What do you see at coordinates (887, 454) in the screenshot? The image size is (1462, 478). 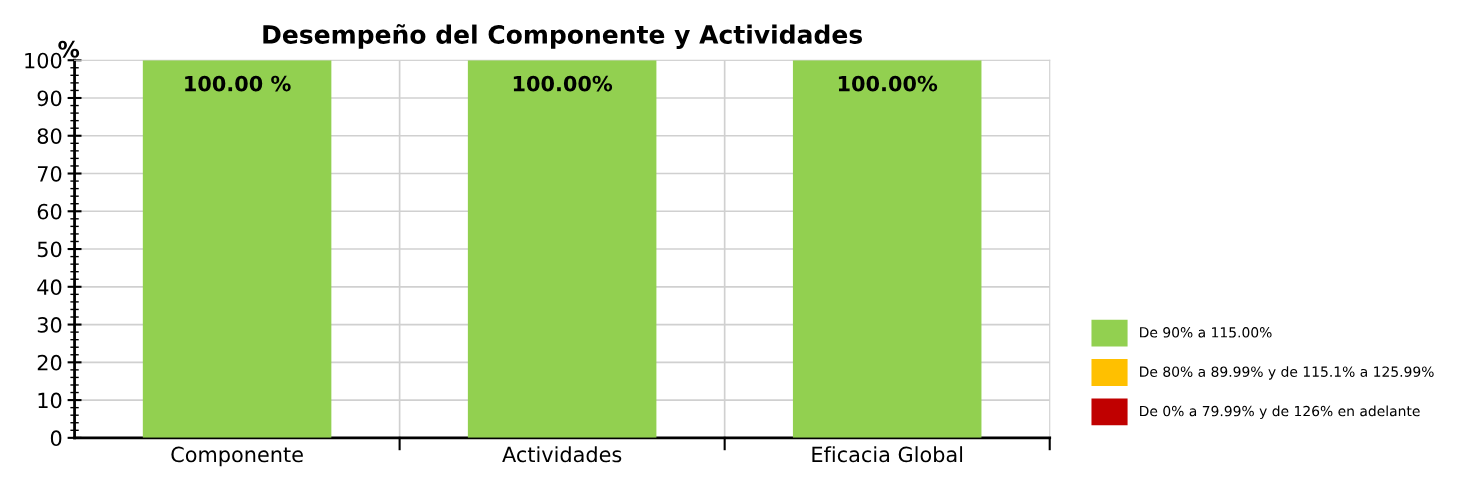 I see `x-tick-label: Eficacia Global` at bounding box center [887, 454].